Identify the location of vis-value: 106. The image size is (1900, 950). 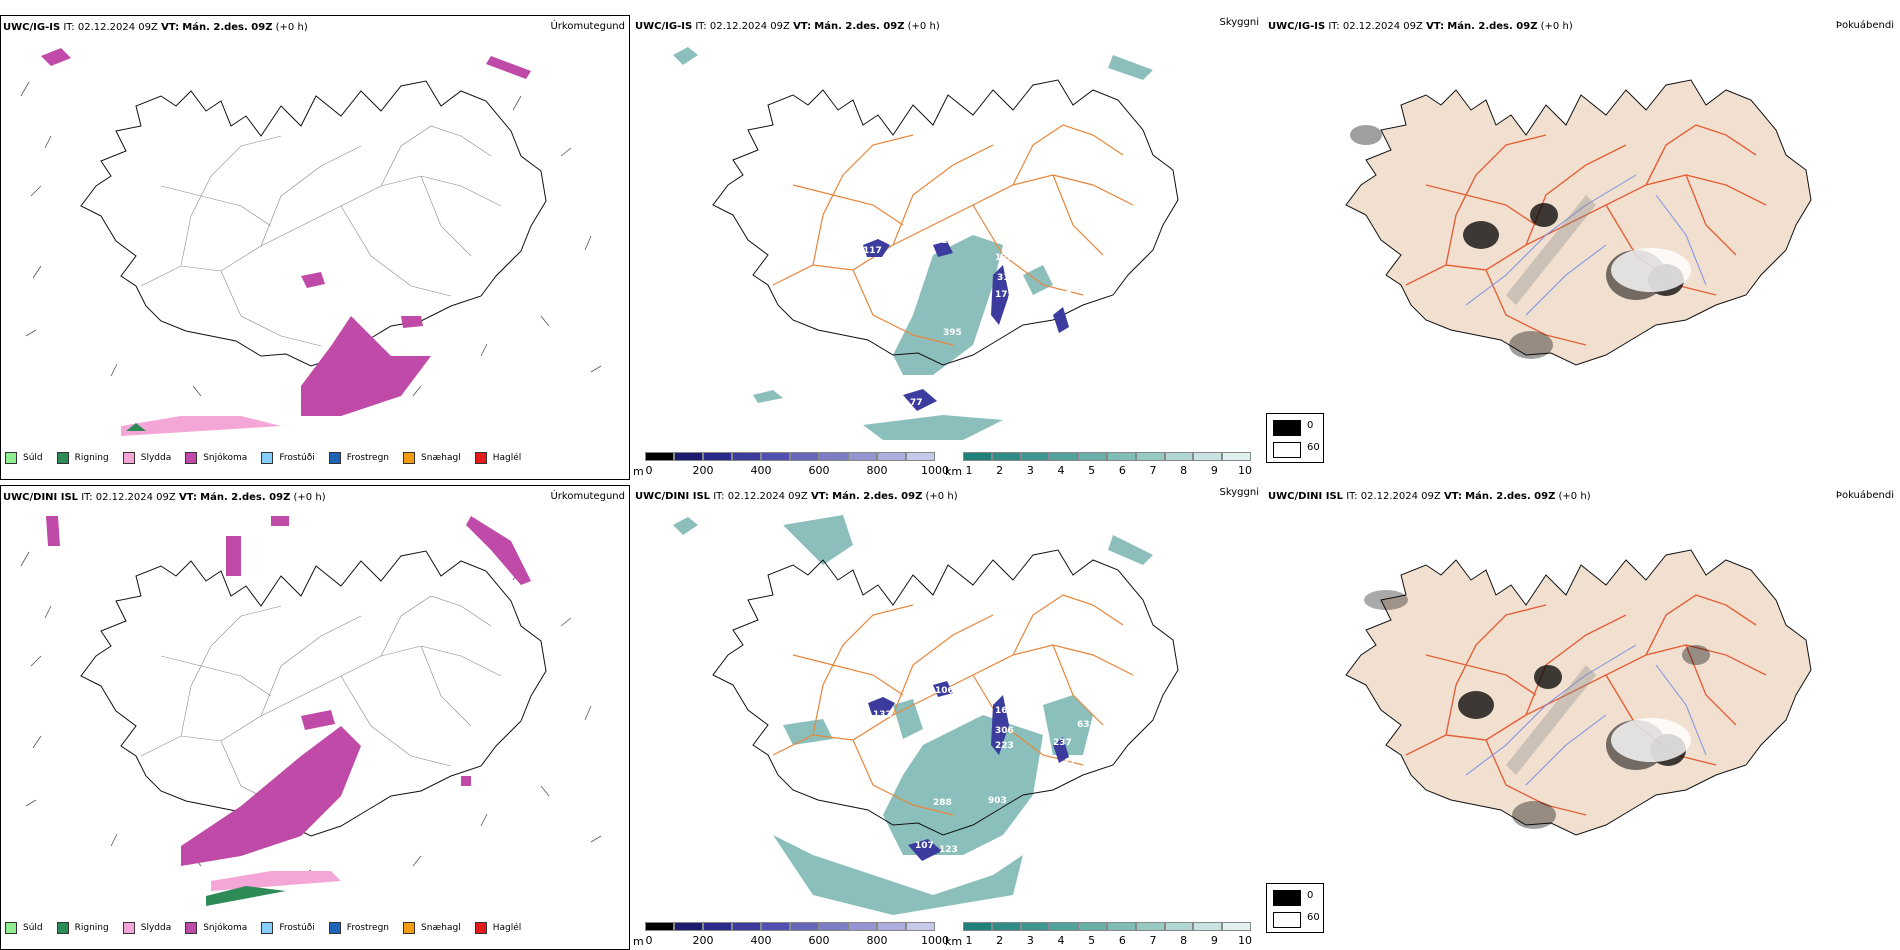
(944, 691).